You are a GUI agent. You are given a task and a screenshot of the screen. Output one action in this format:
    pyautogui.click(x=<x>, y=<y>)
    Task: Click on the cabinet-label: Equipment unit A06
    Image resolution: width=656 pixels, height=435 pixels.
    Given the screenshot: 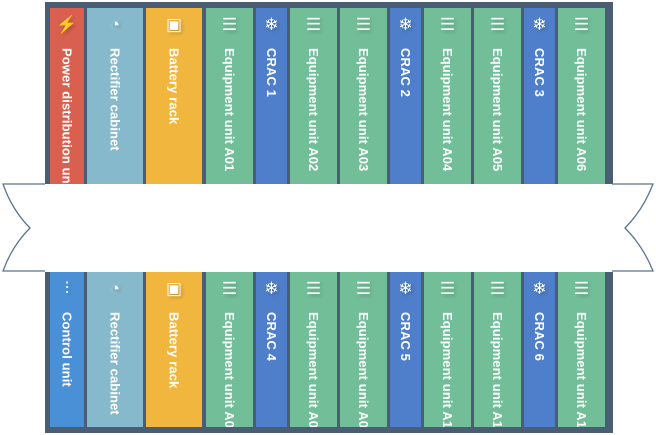 What is the action you would take?
    pyautogui.click(x=581, y=110)
    